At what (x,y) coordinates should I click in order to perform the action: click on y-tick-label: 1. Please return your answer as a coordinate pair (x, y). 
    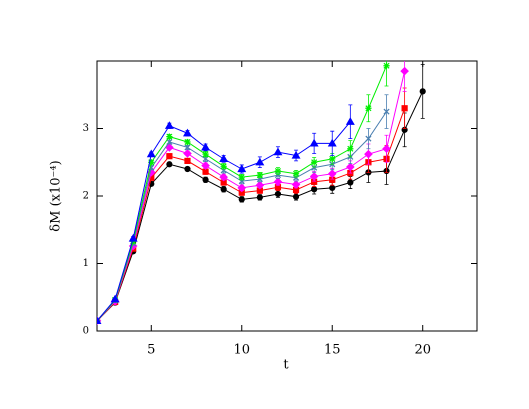
    Looking at the image, I should click on (86, 263).